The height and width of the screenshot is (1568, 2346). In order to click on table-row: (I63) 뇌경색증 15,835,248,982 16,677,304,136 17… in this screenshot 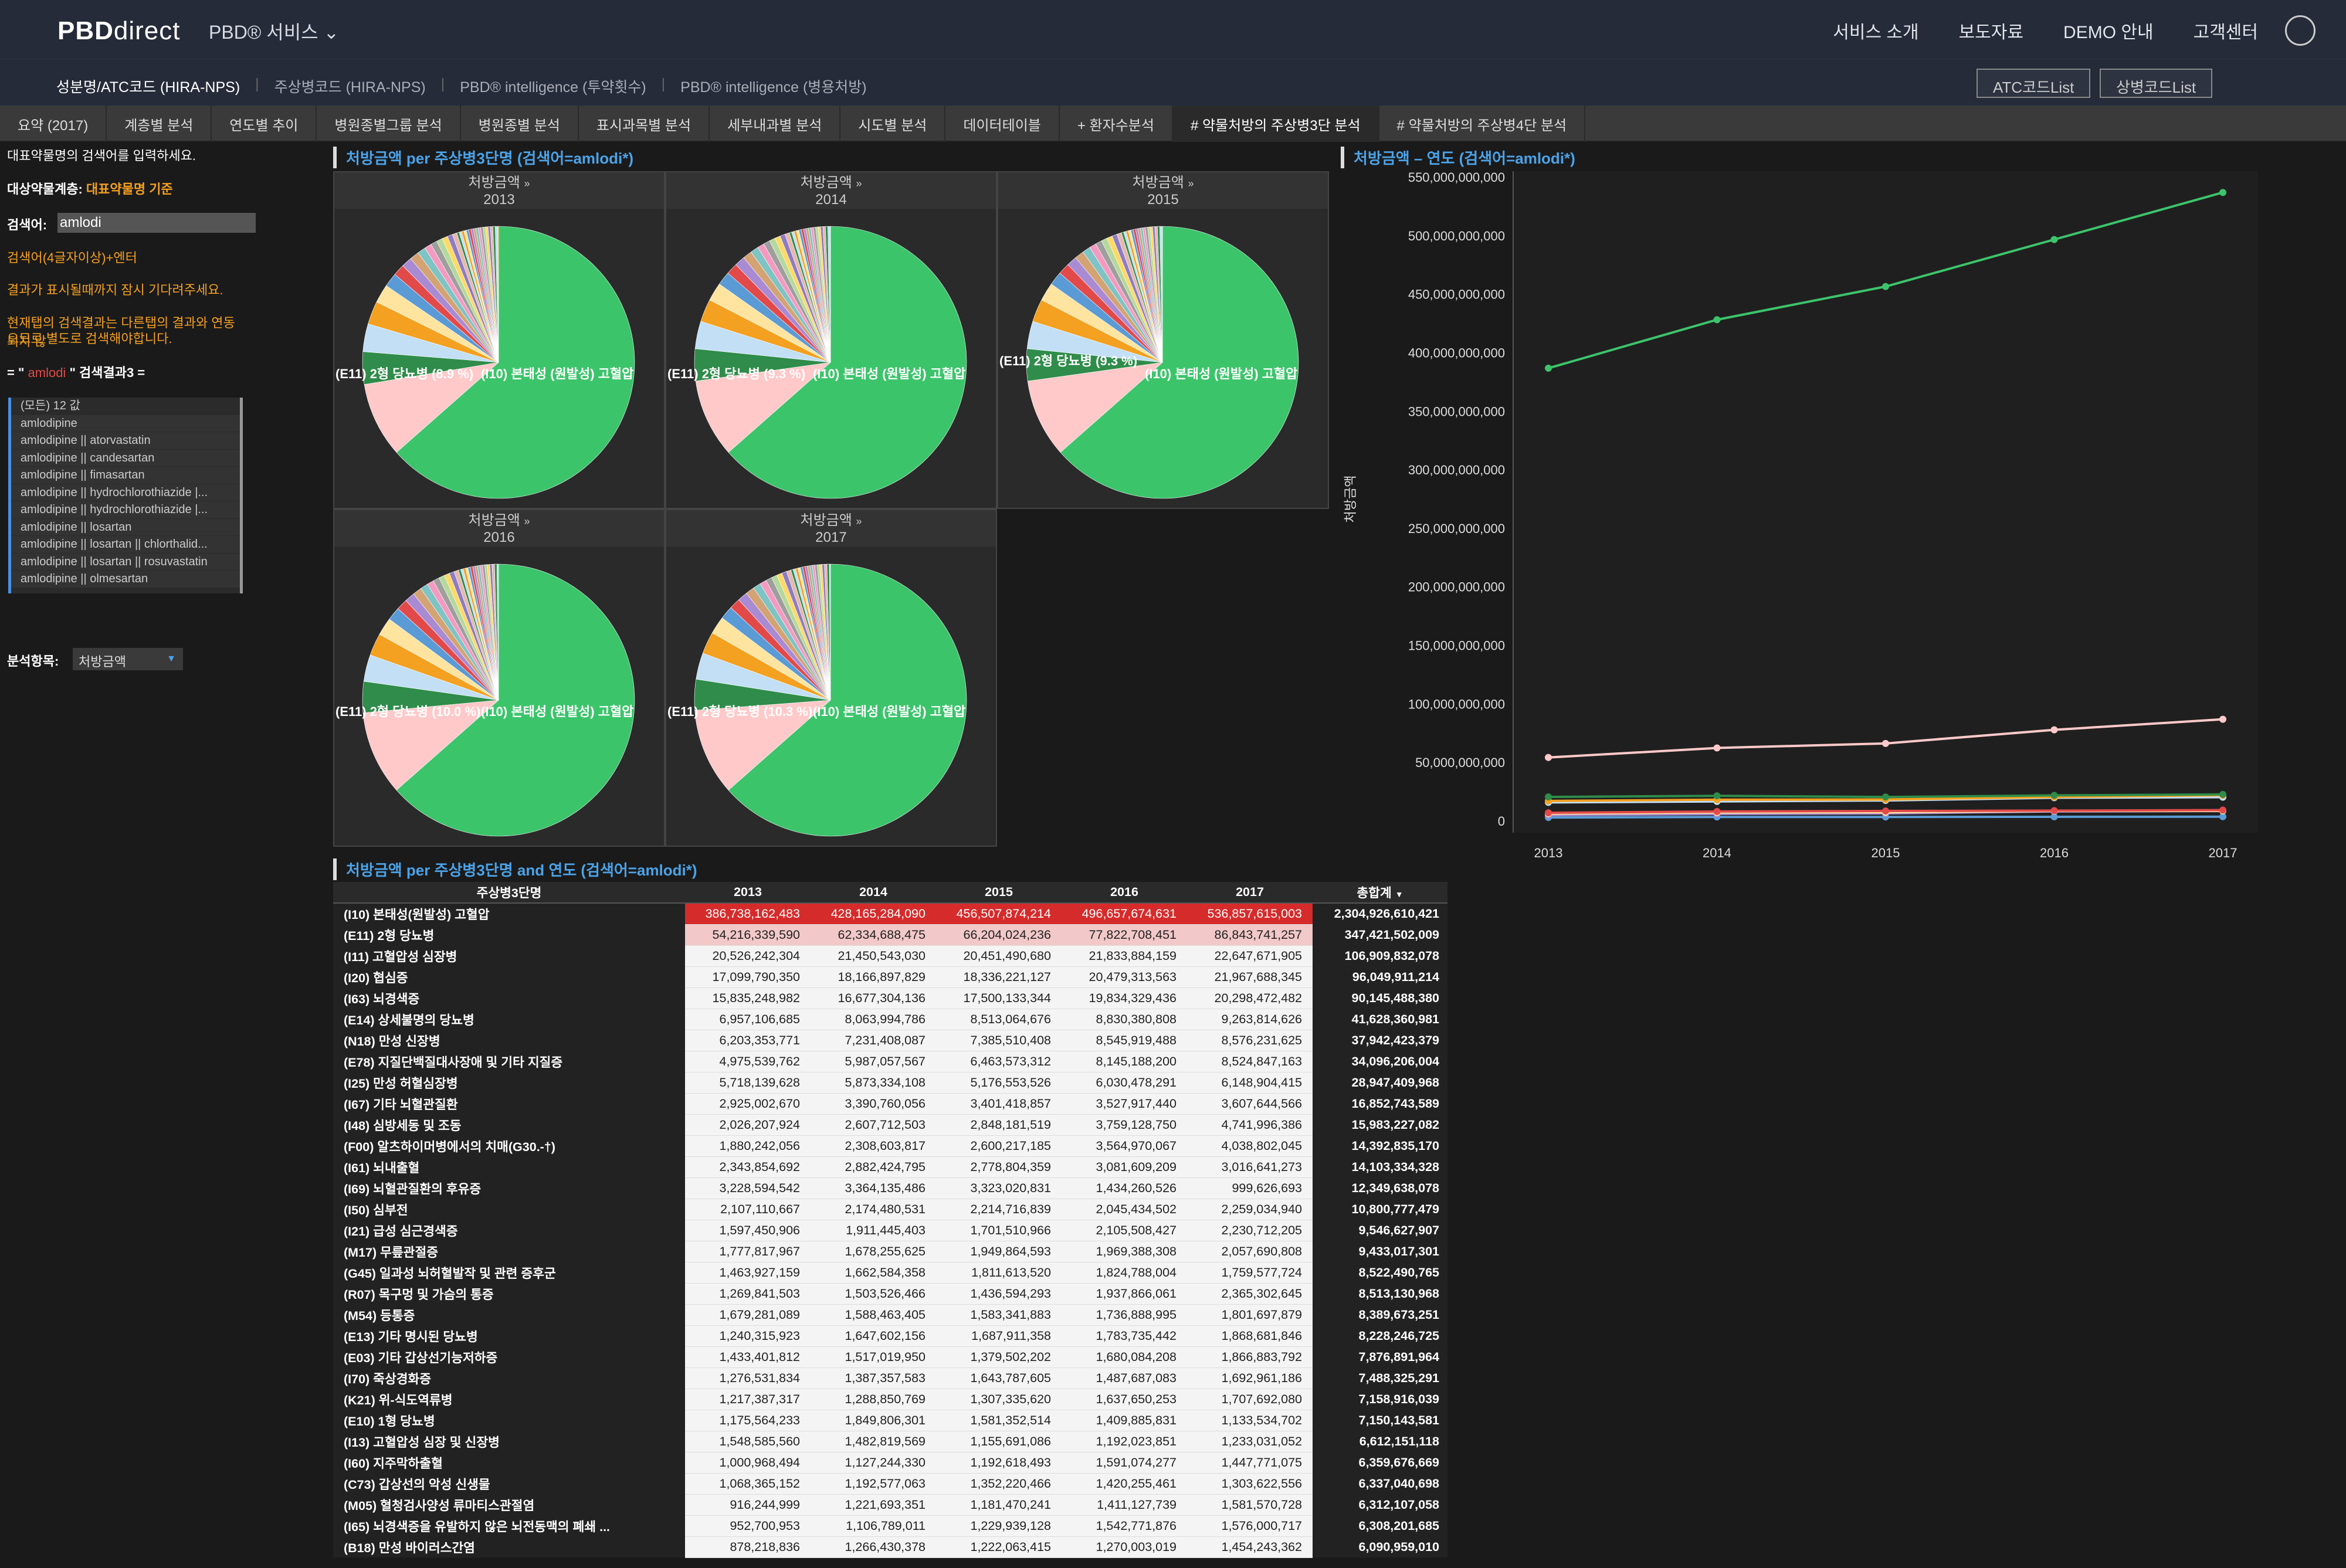, I will do `click(890, 998)`.